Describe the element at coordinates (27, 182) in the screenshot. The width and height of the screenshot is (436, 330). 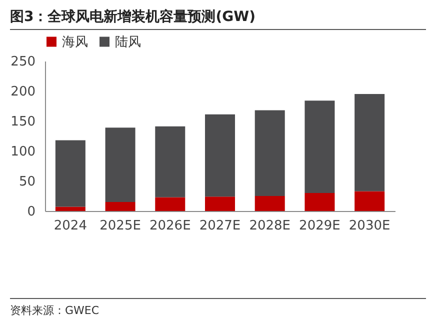
I see `y-tick-label: 50` at that location.